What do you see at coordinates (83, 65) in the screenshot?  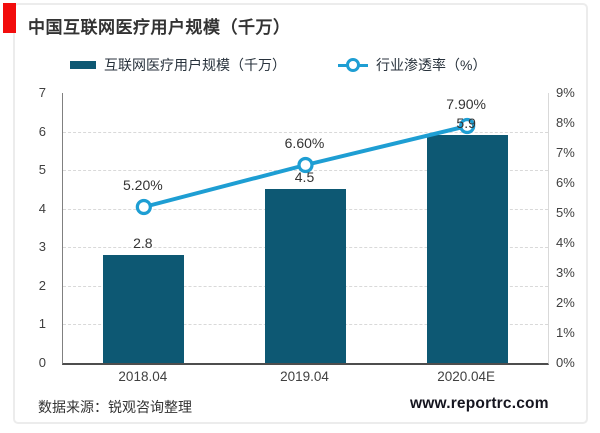 I see `legend-bar-swatch` at bounding box center [83, 65].